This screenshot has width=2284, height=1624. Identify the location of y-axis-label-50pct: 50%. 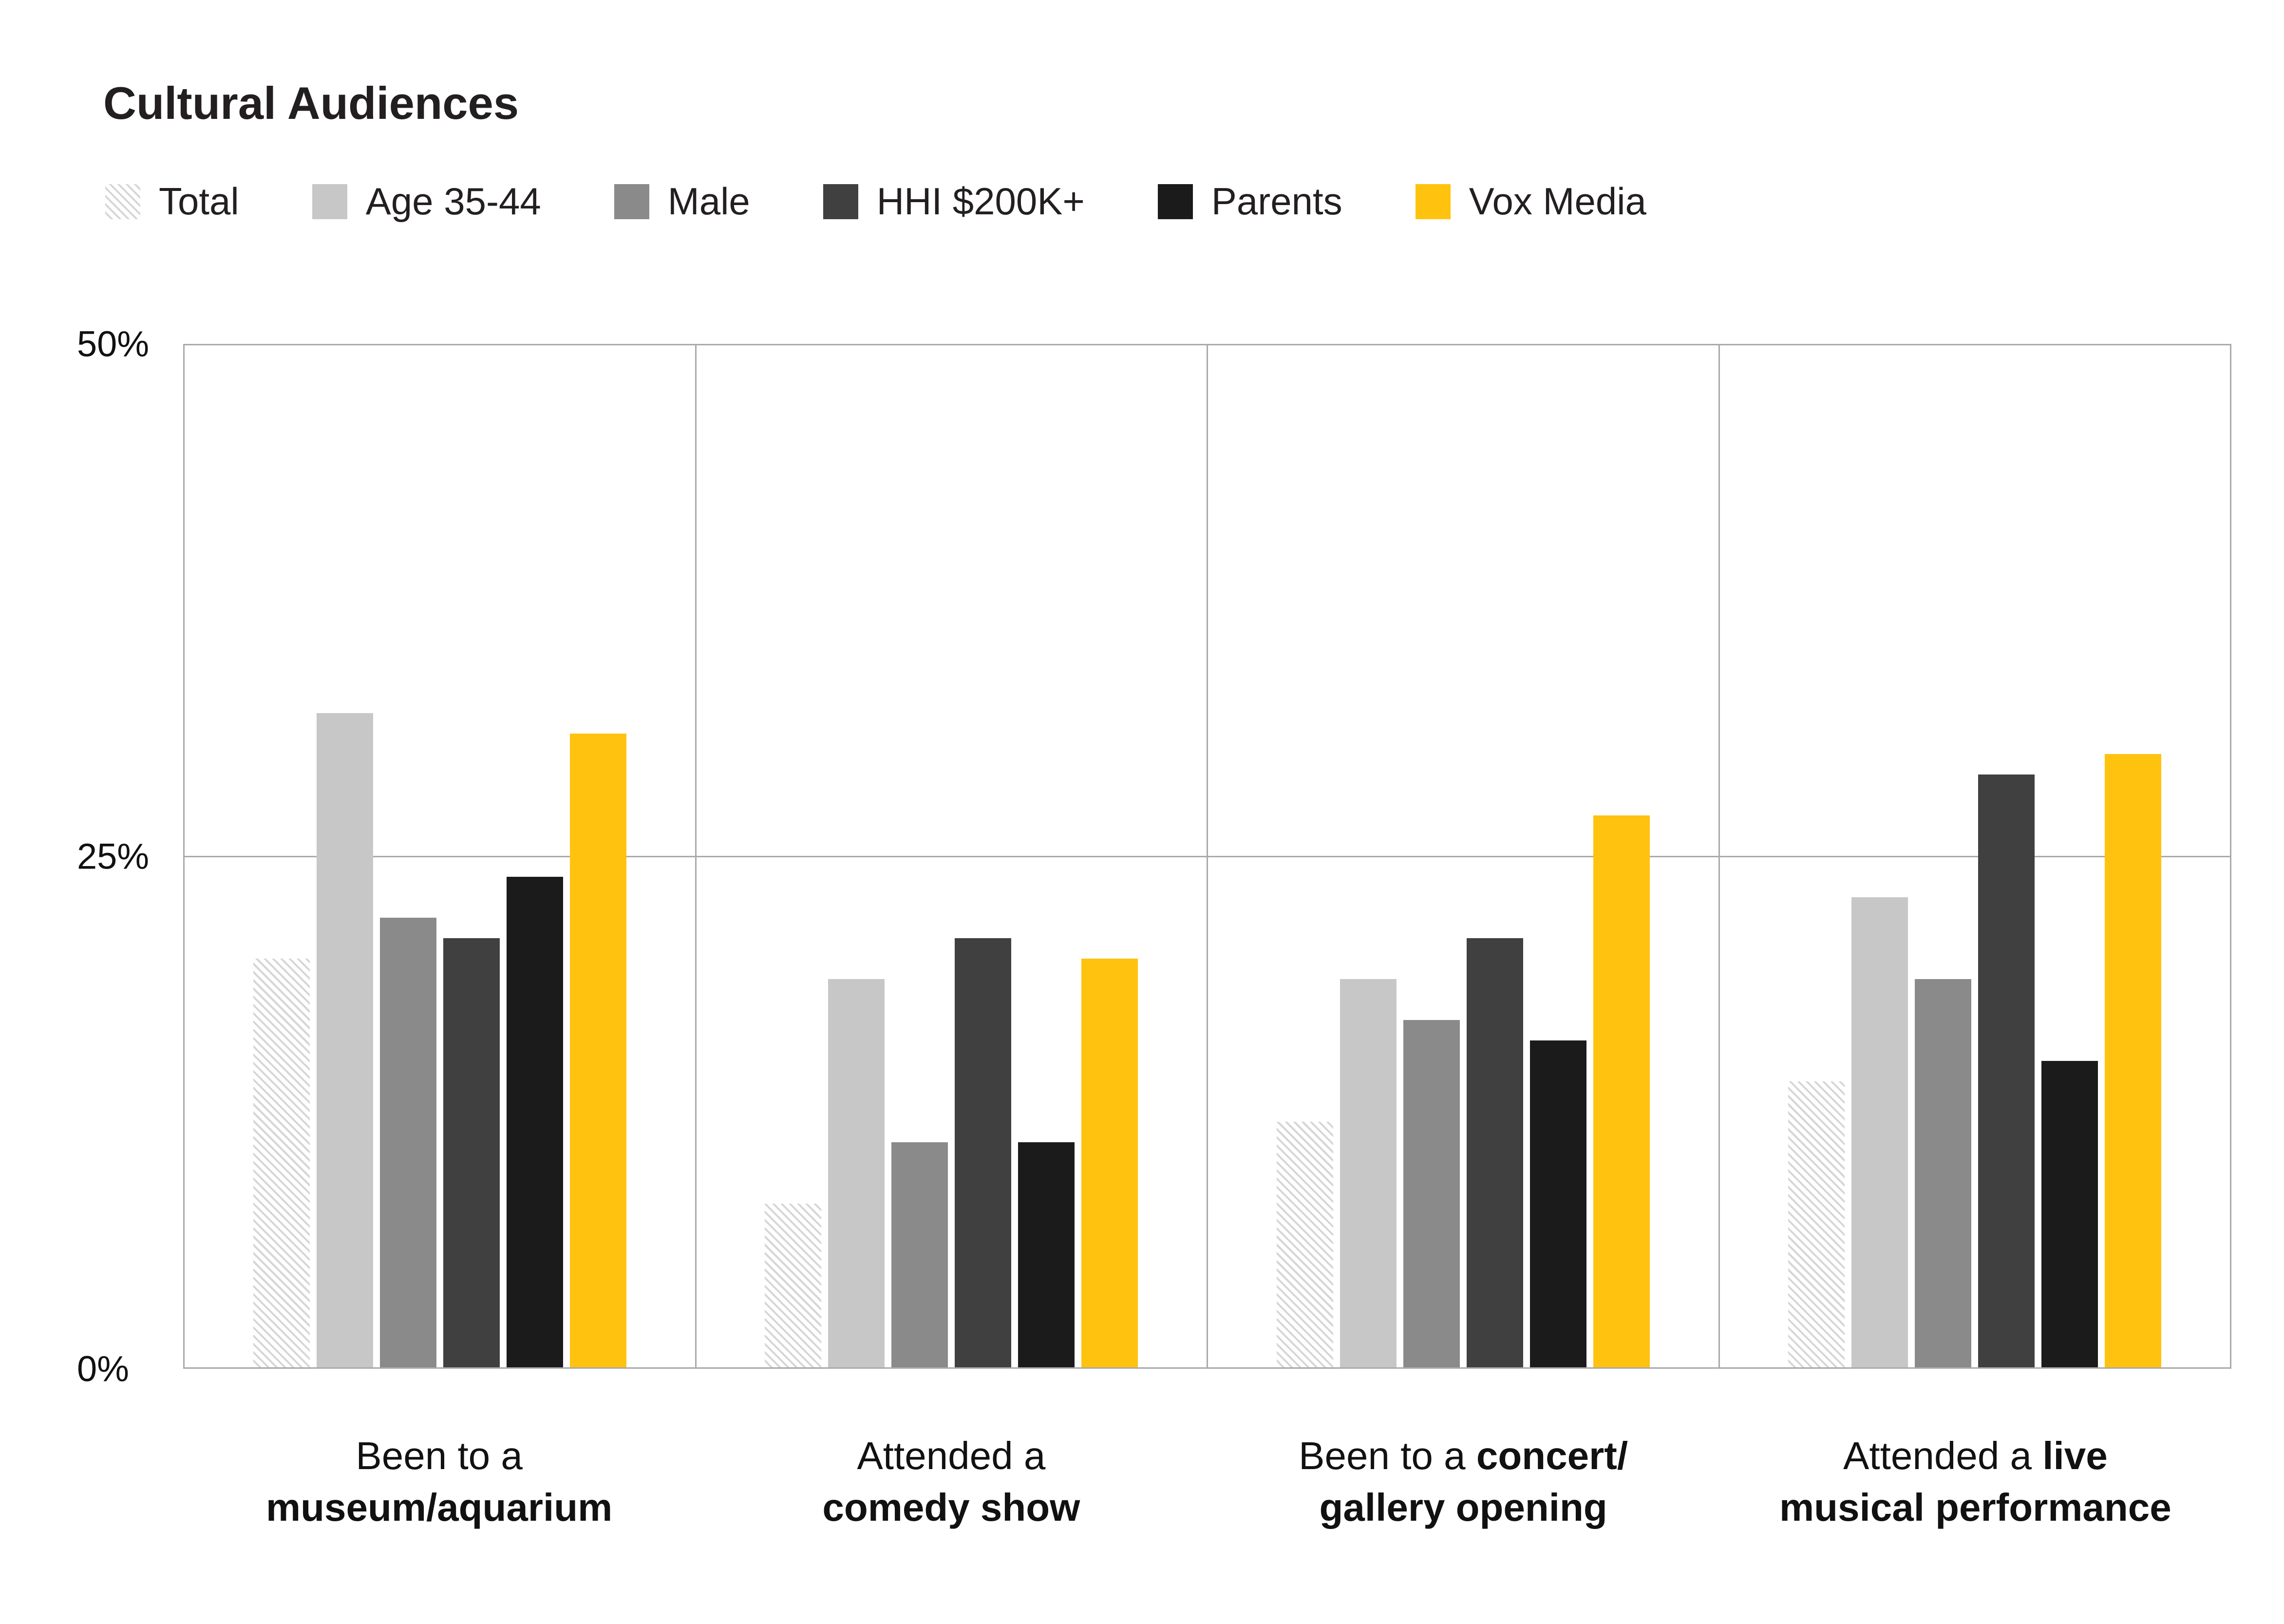
(113, 343).